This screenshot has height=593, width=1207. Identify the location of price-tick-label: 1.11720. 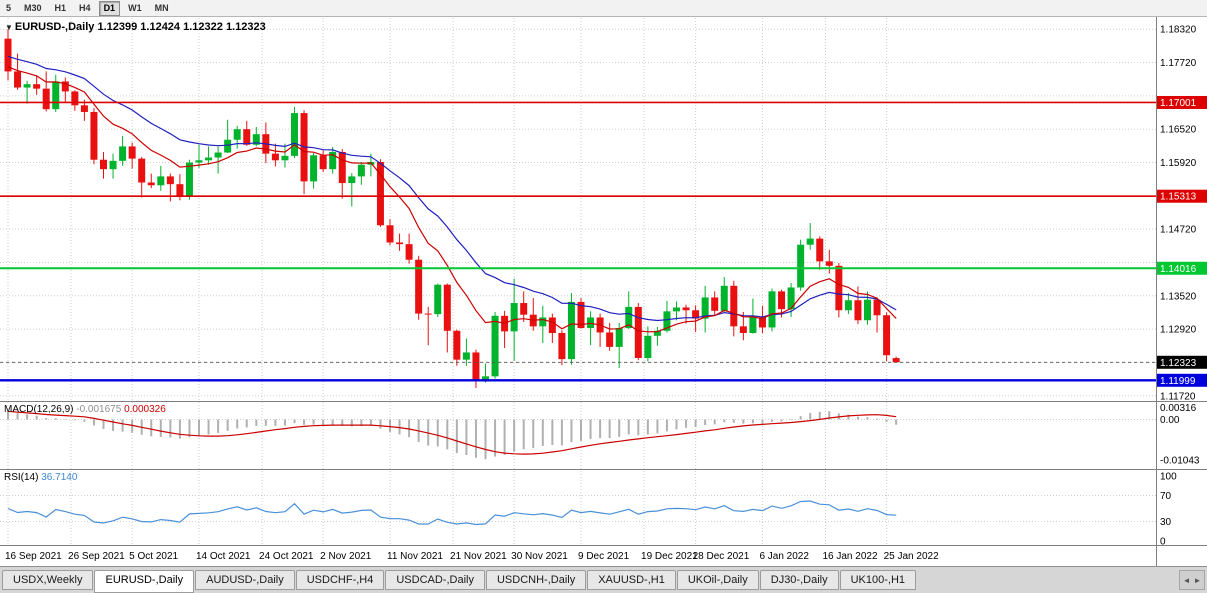
(1178, 396).